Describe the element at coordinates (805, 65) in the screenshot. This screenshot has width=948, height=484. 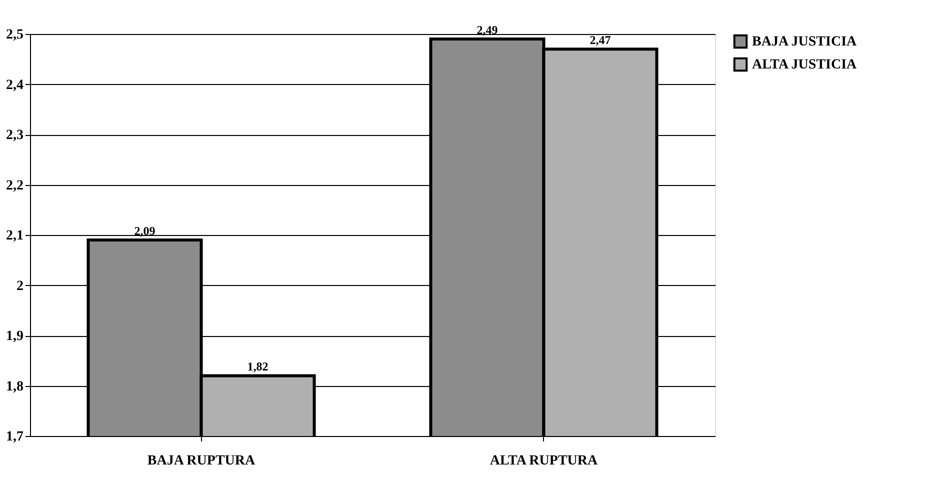
I see `legend-label: ALTA JUSTICIA` at that location.